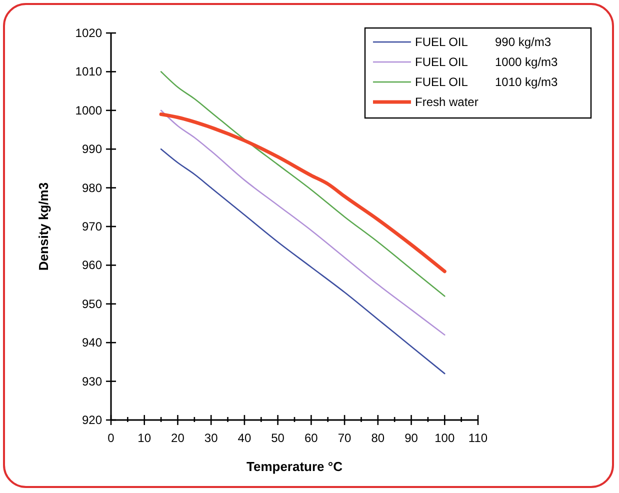 This screenshot has height=493, width=619. I want to click on x-tick-label: 0, so click(111, 438).